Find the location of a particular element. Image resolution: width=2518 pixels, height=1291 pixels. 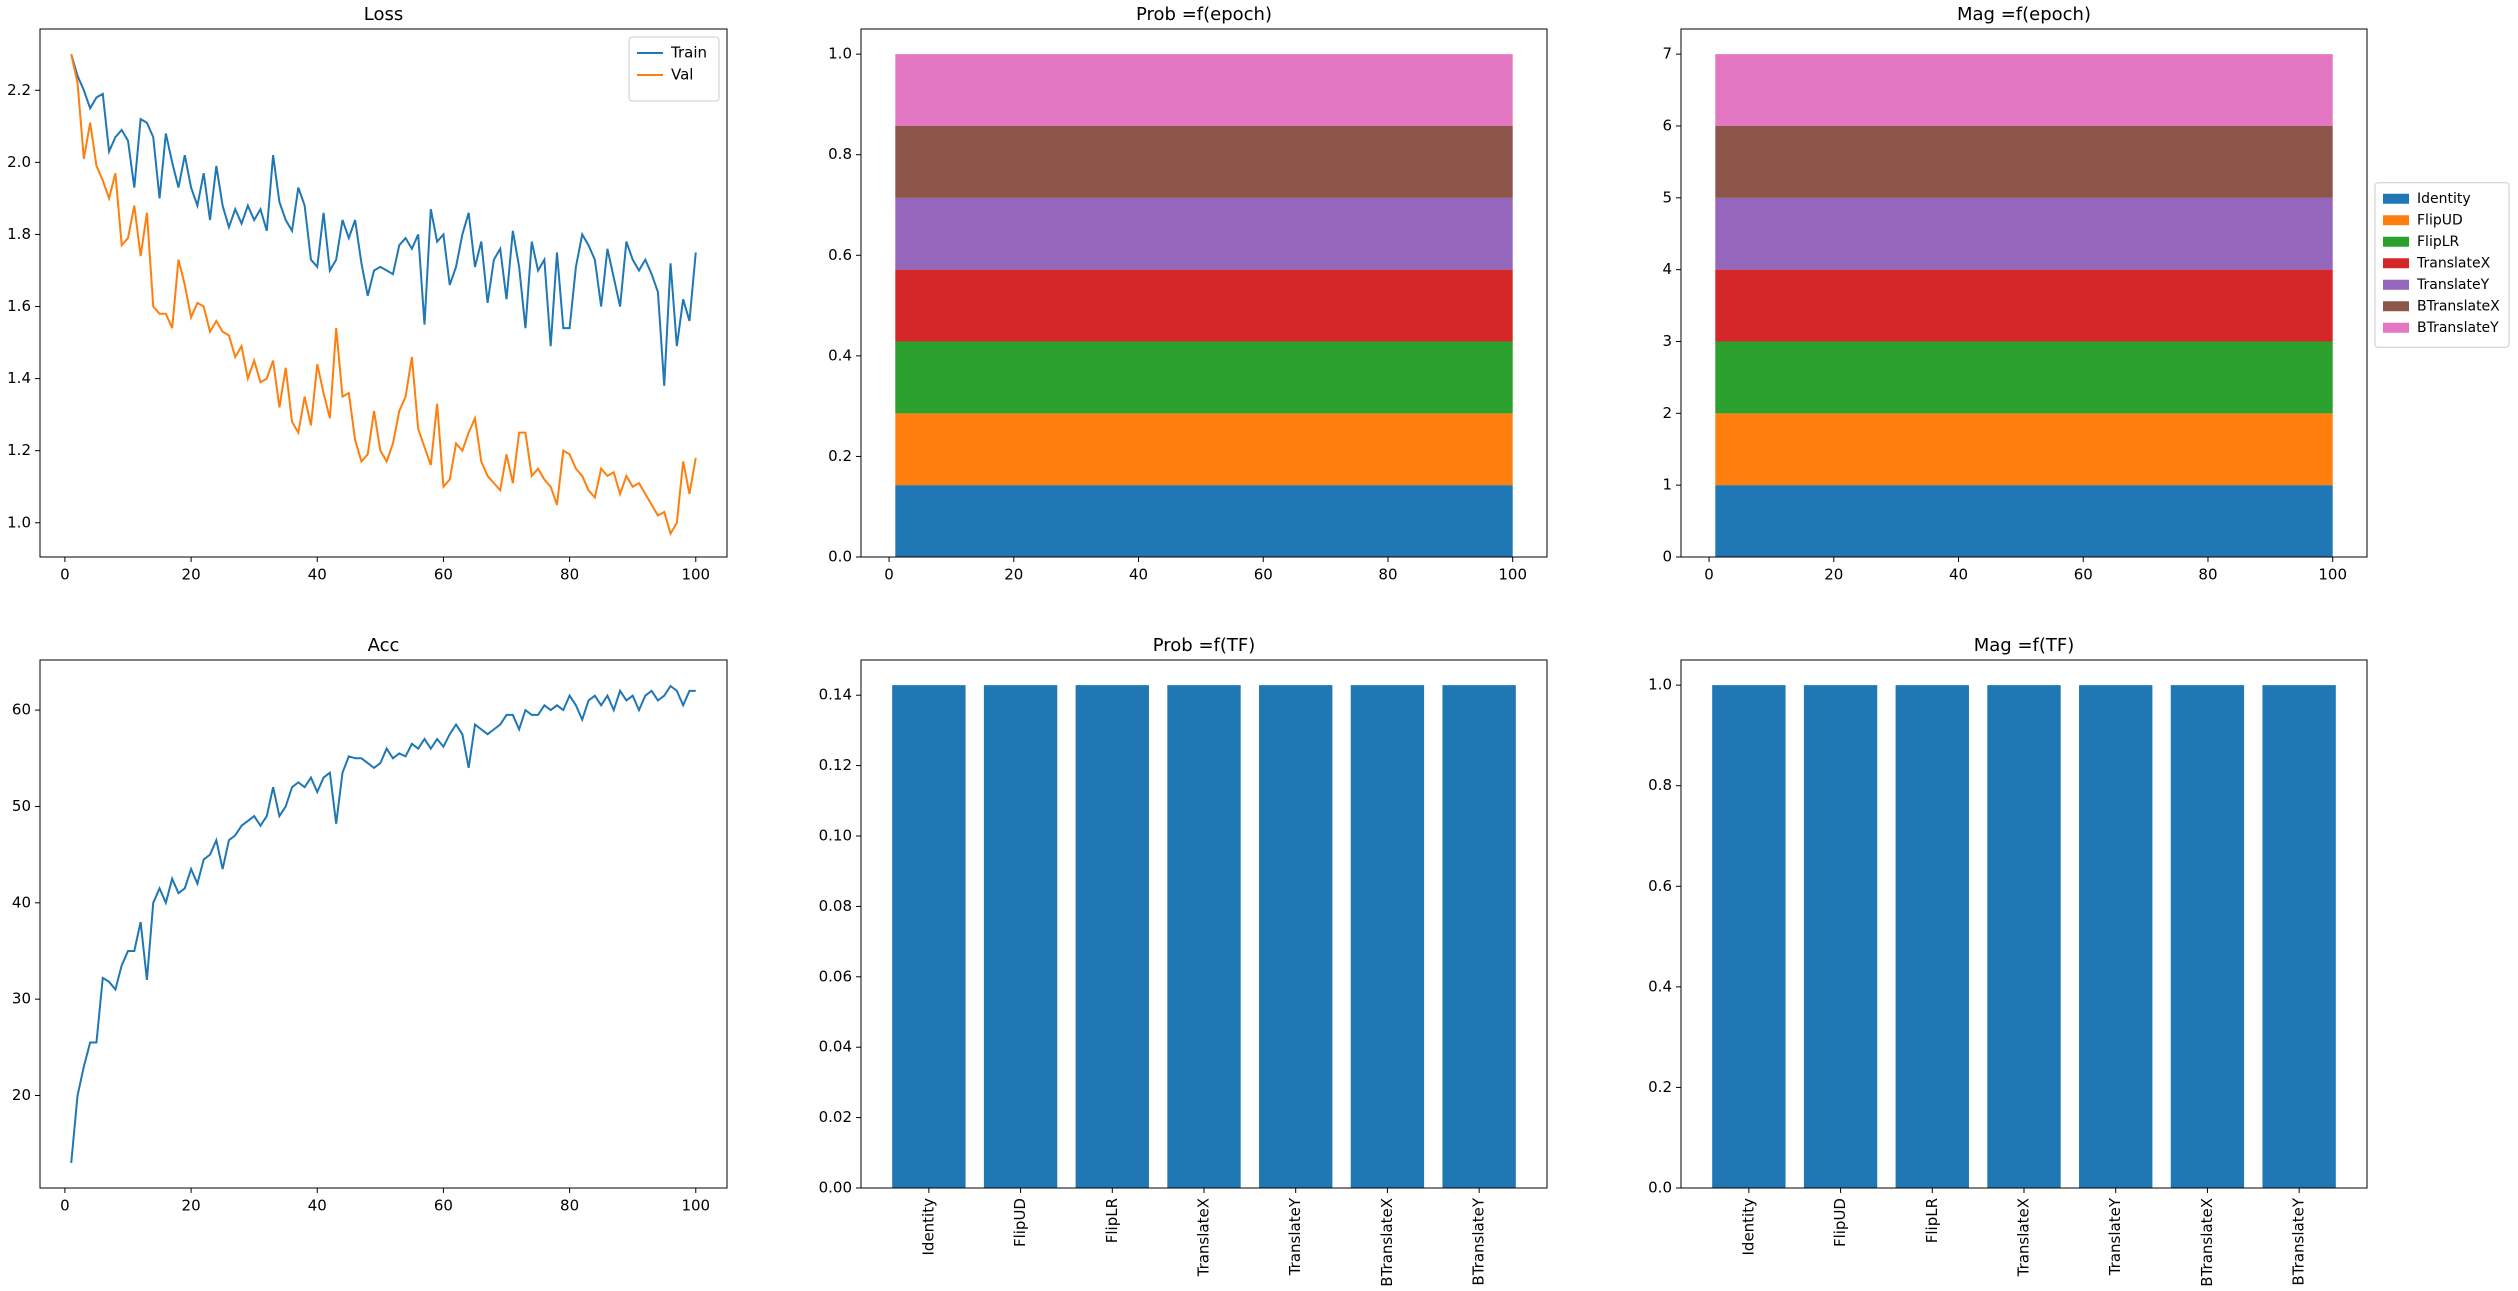

y-tick-label: 60 is located at coordinates (21, 710).